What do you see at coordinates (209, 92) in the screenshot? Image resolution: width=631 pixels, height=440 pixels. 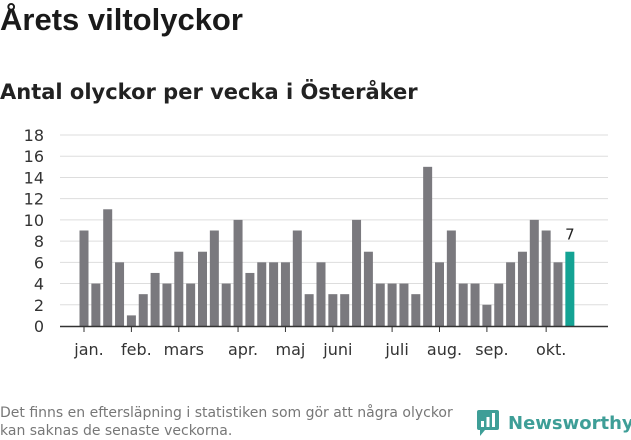 I see `chart-subtitle: Antal olyckor per vecka i Österåker` at bounding box center [209, 92].